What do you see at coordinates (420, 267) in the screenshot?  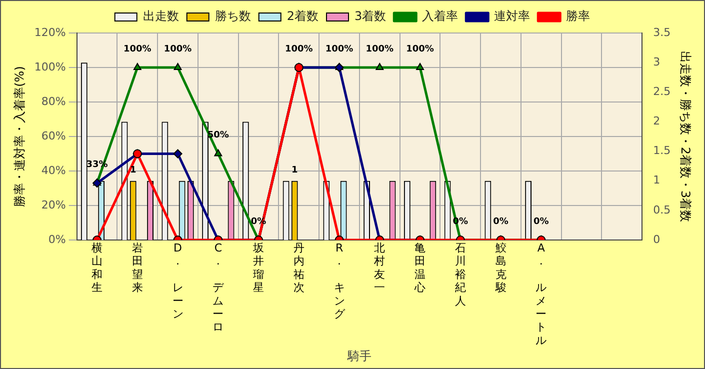 I see `x-tick-label: 亀田温心` at bounding box center [420, 267].